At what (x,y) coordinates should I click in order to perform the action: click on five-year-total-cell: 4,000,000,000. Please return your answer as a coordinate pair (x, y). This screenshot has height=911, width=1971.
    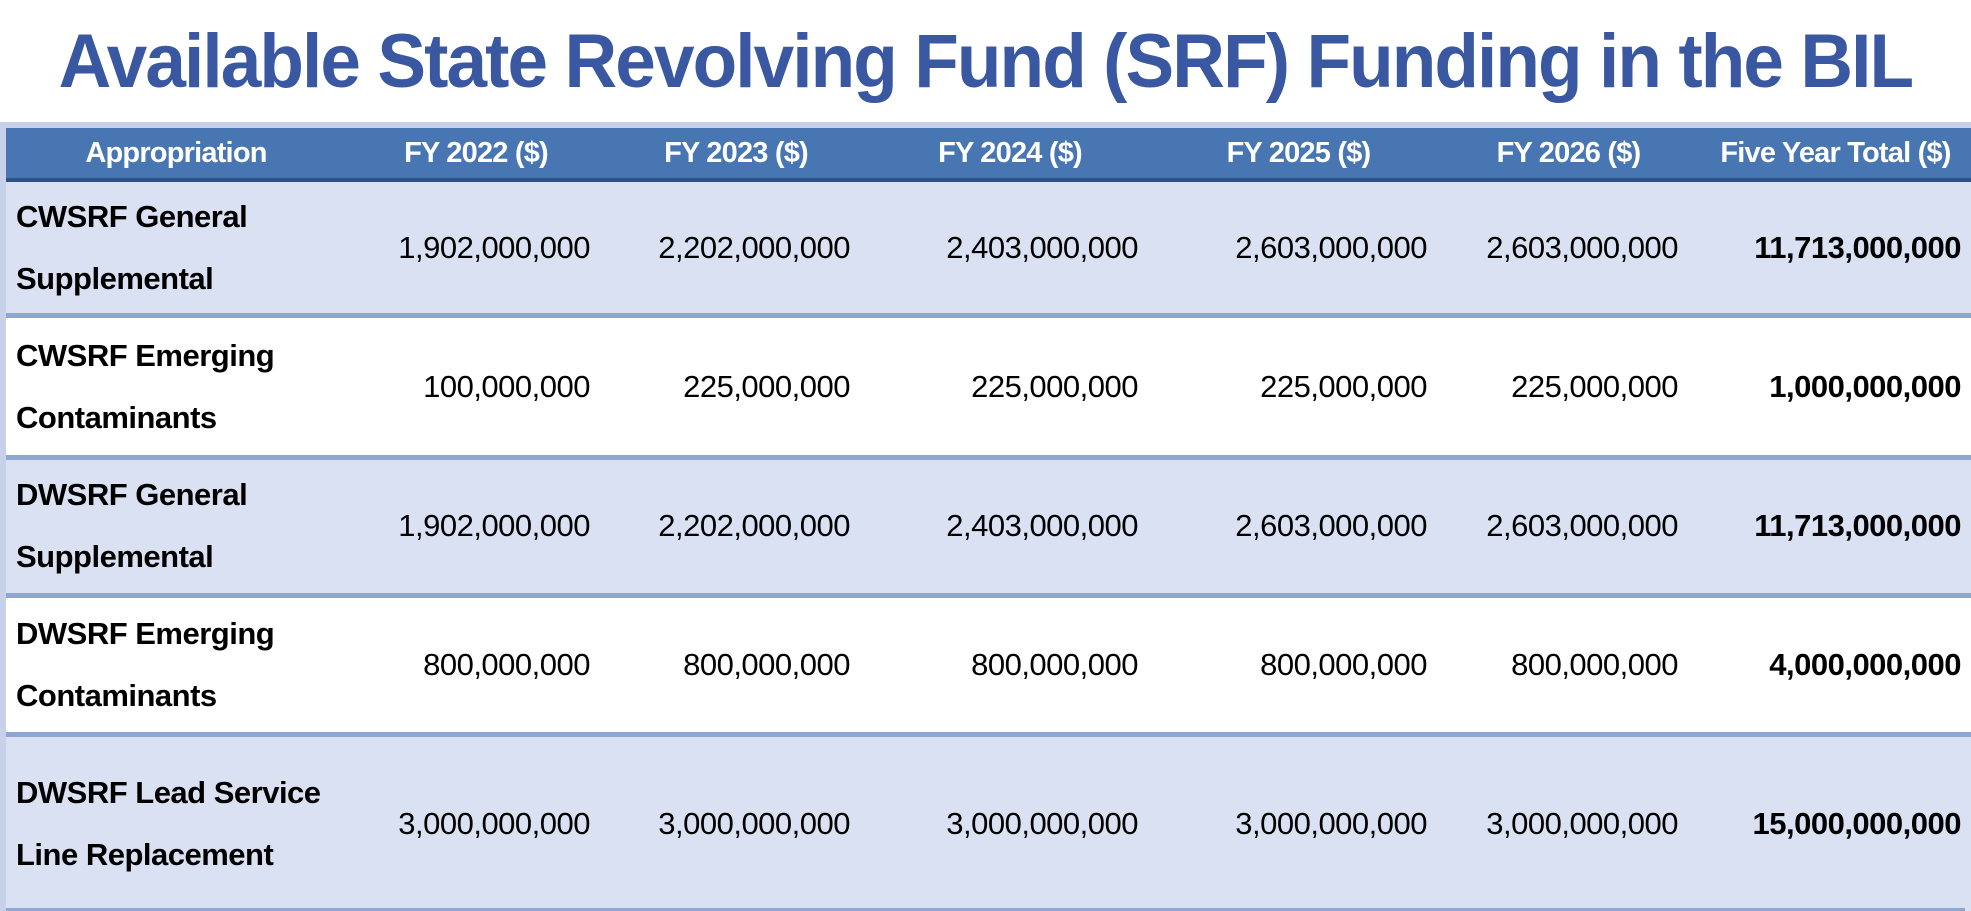
    Looking at the image, I should click on (1832, 663).